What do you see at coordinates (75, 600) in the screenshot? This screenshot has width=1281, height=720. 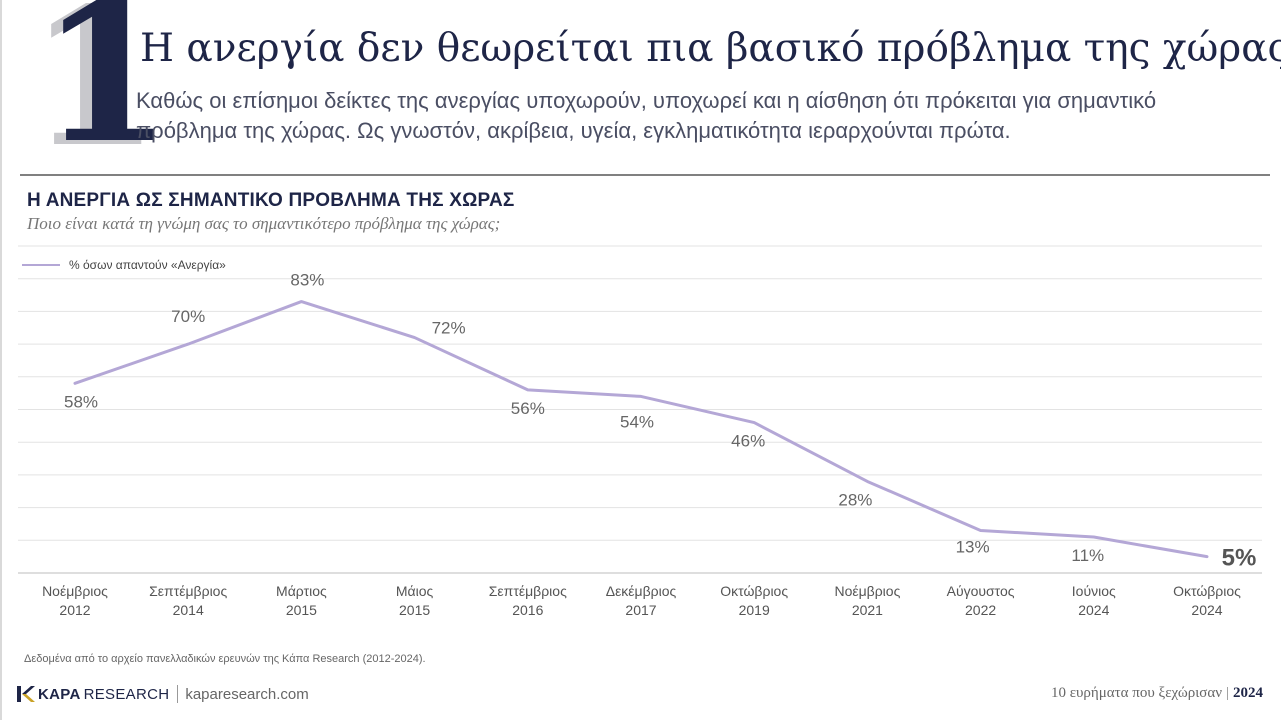 I see `x-tick-label: Νοέμβριος 2012` at bounding box center [75, 600].